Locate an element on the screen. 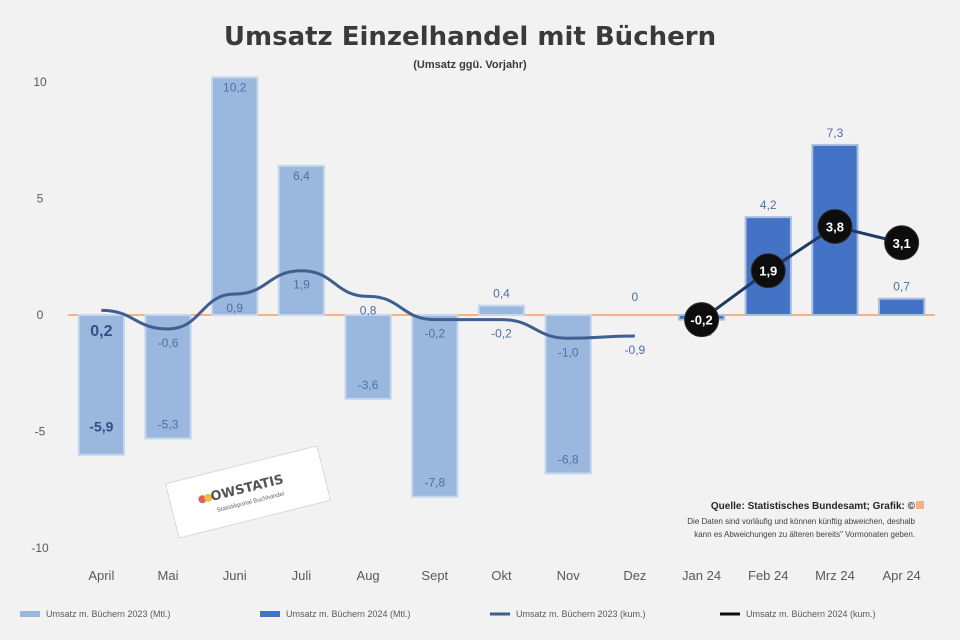  data-label-bar: 0,7 is located at coordinates (901, 287).